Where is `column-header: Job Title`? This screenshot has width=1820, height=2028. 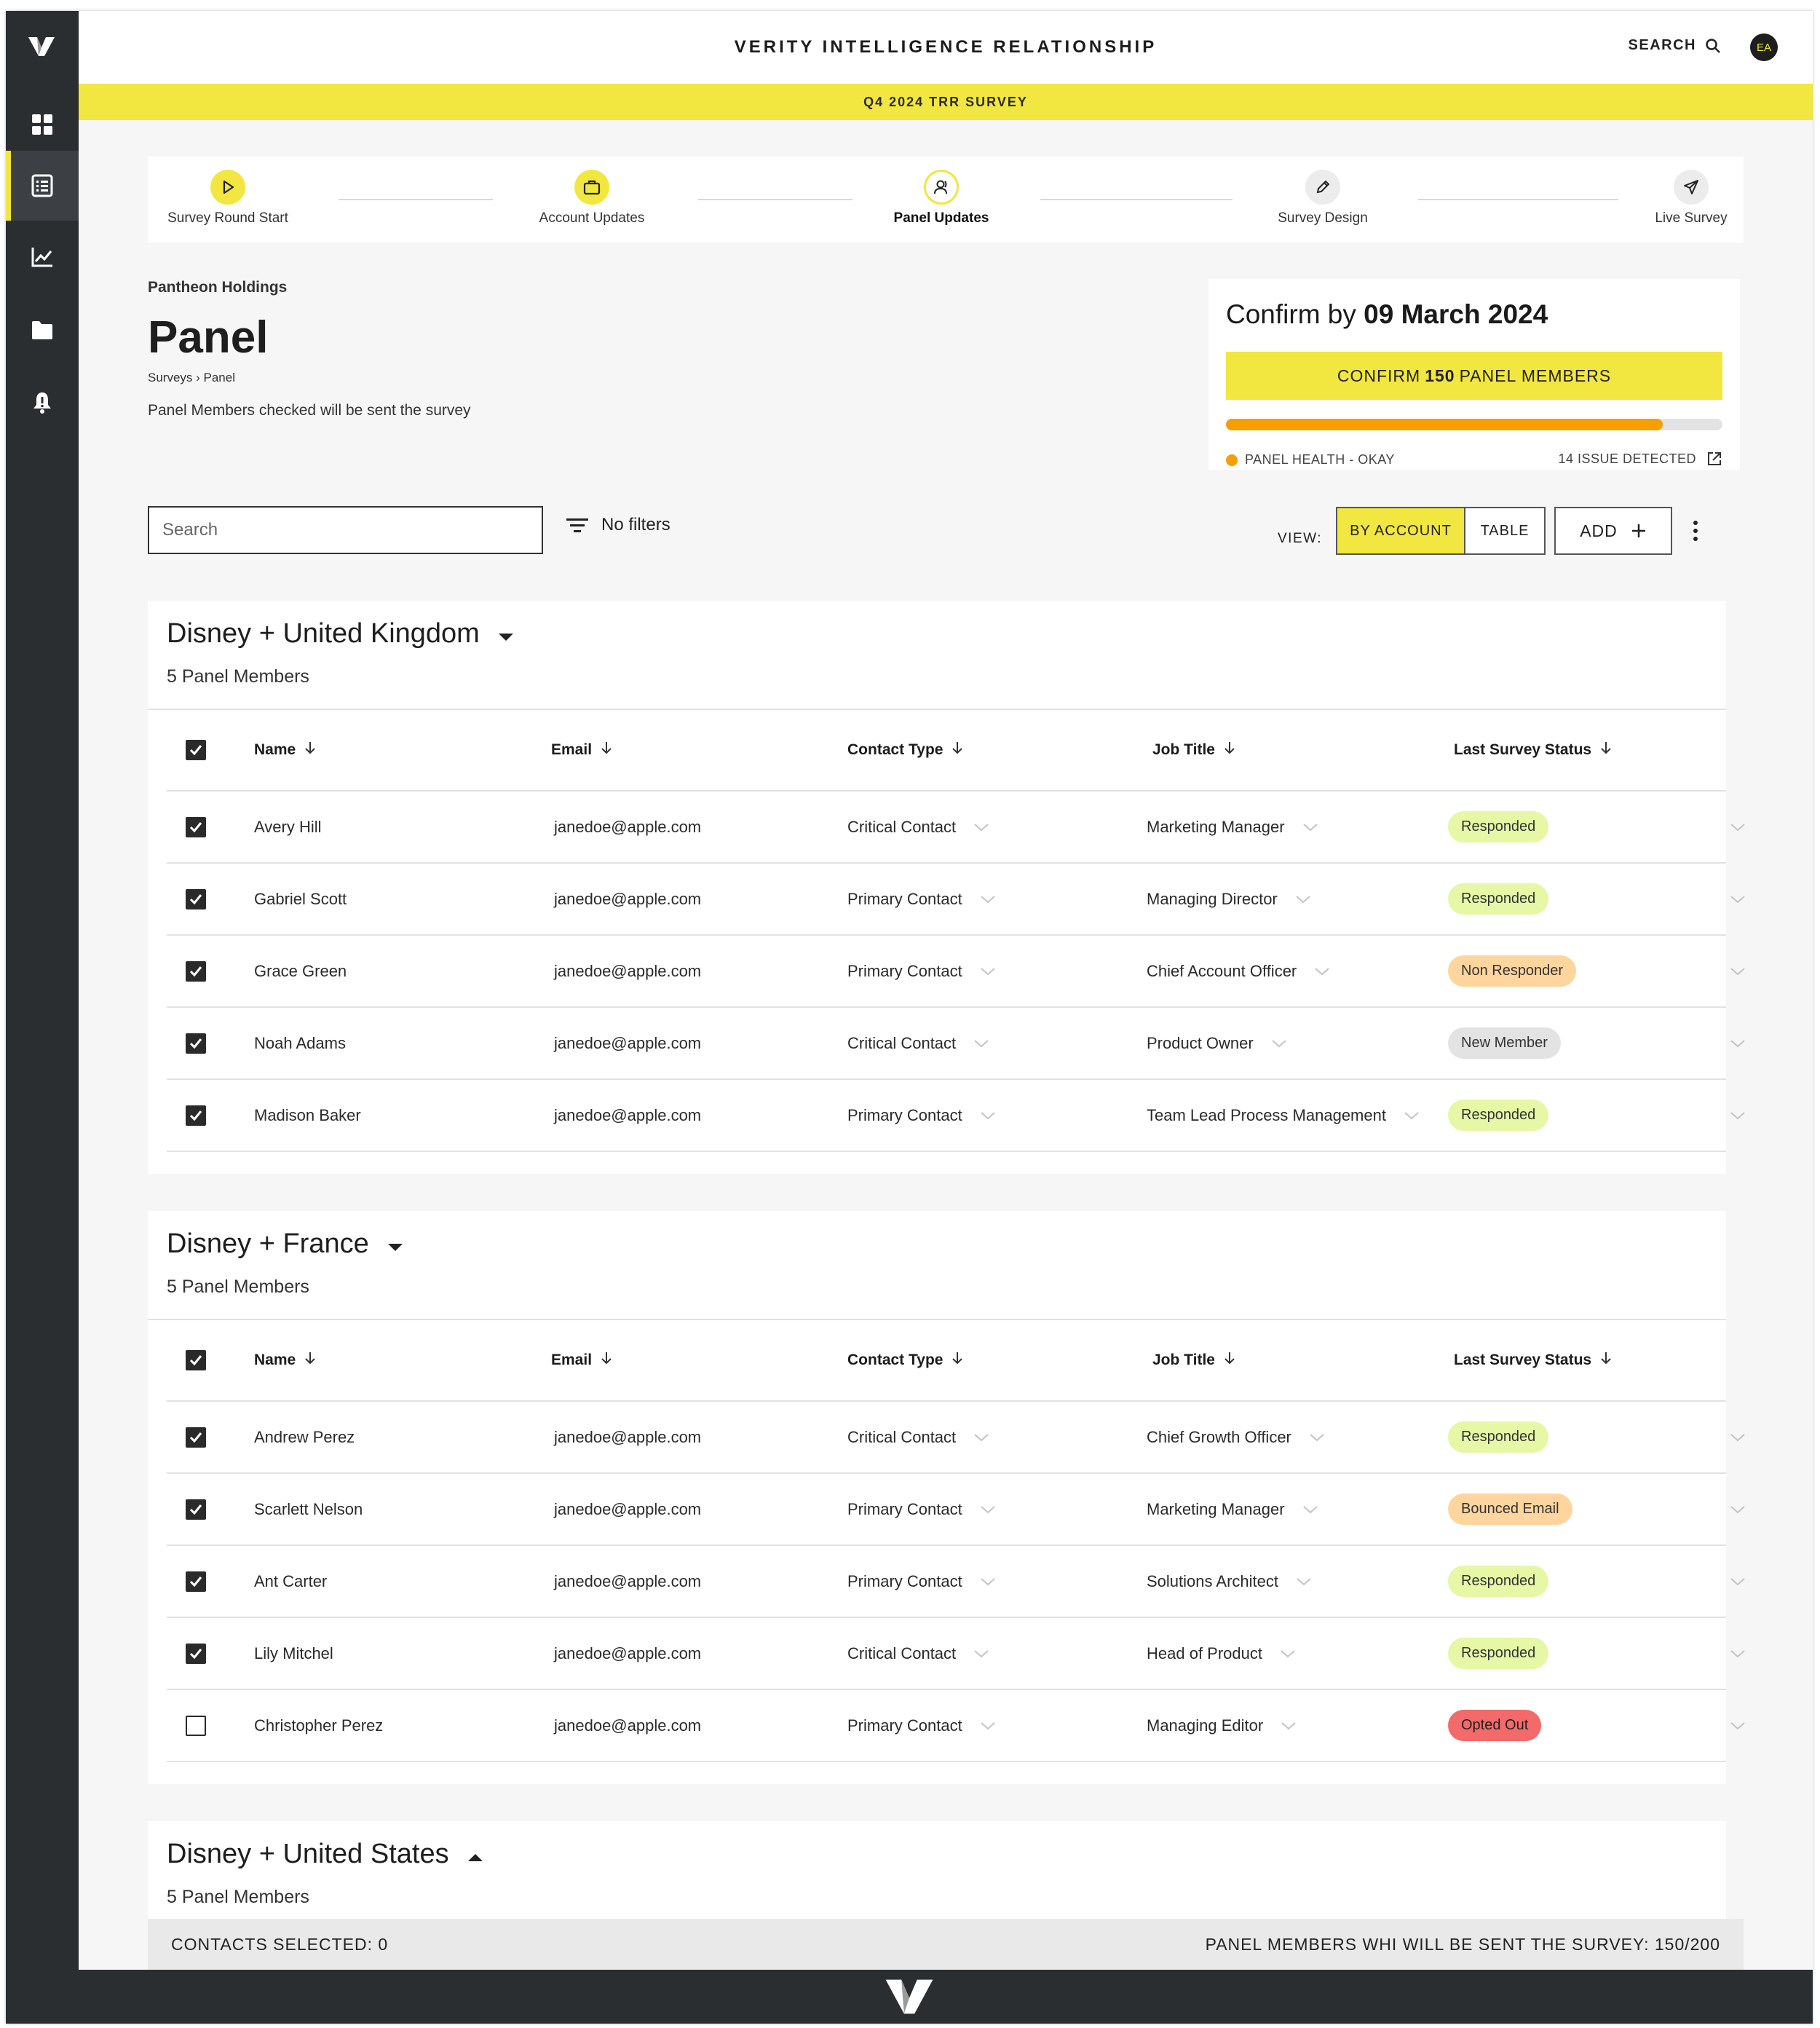 column-header: Job Title is located at coordinates (1193, 750).